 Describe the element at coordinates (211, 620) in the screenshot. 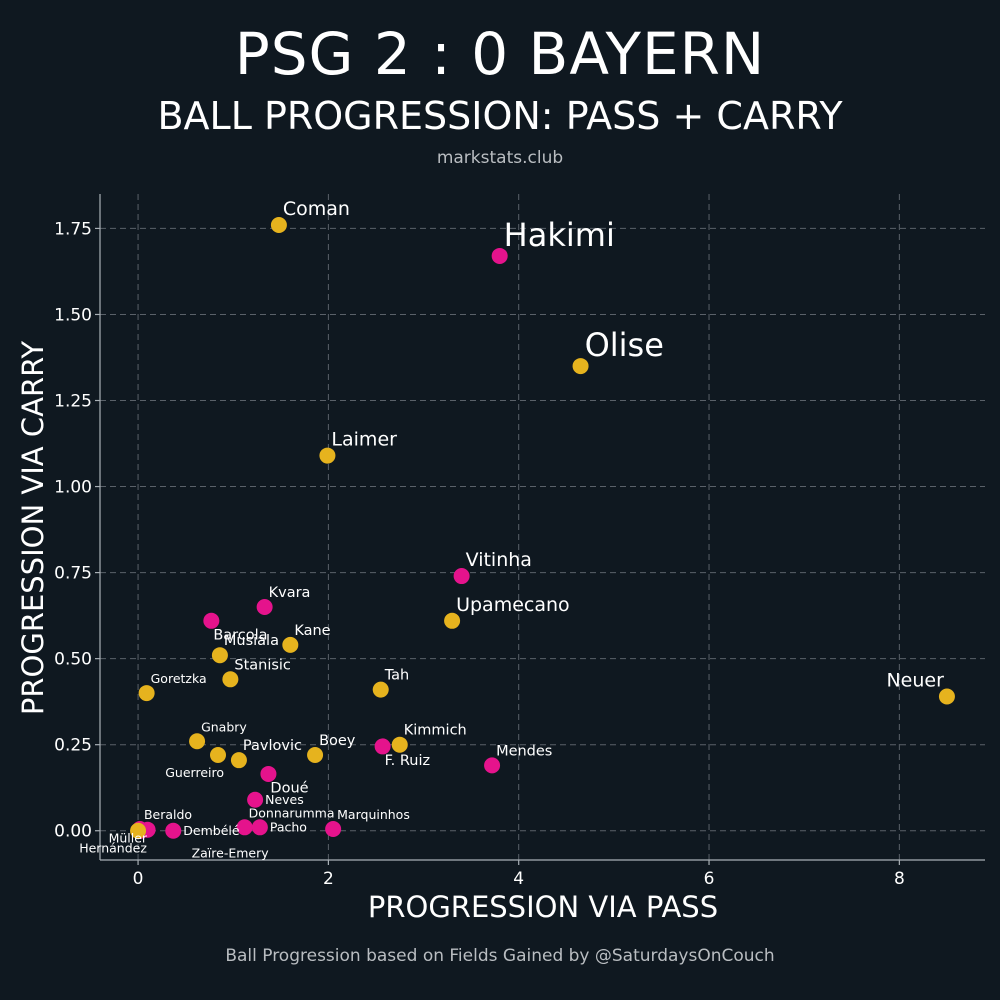

I see `point-barcola` at that location.